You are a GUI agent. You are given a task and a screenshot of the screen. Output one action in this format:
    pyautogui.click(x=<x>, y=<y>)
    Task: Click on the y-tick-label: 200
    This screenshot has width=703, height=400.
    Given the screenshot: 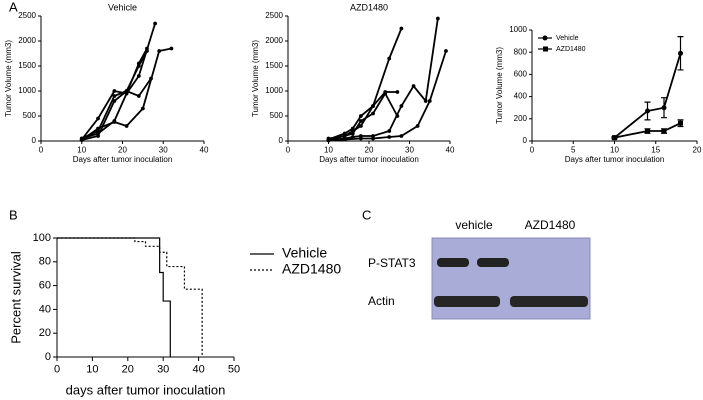 What is the action you would take?
    pyautogui.click(x=521, y=118)
    